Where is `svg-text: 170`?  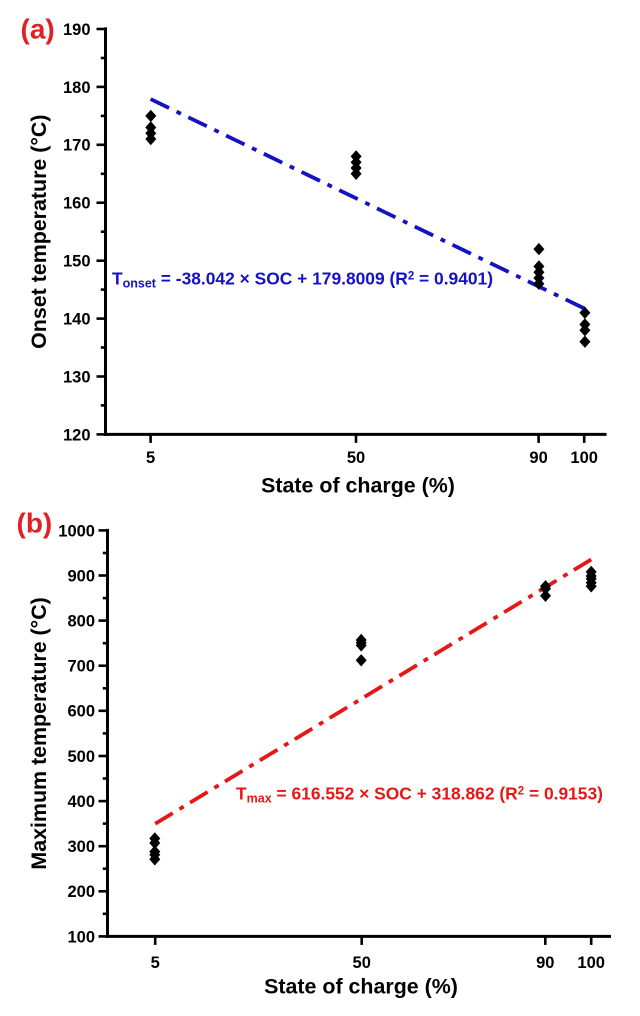 svg-text: 170 is located at coordinates (77, 146).